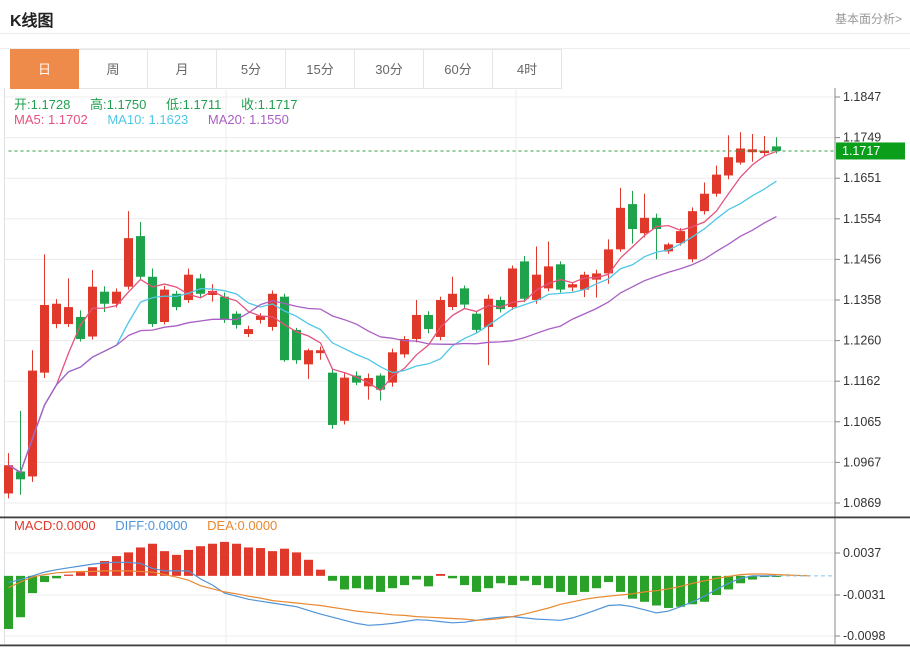 Image resolution: width=910 pixels, height=648 pixels. What do you see at coordinates (862, 503) in the screenshot?
I see `svg-text: 1.0869` at bounding box center [862, 503].